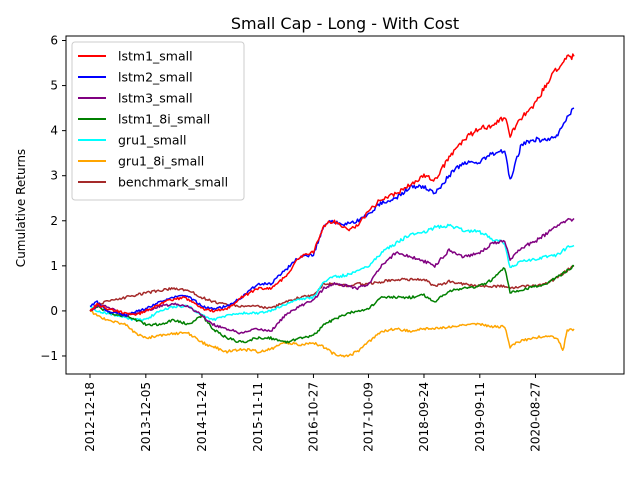 This screenshot has width=640, height=480. I want to click on x-tick-label: 2014-11-24, so click(202, 417).